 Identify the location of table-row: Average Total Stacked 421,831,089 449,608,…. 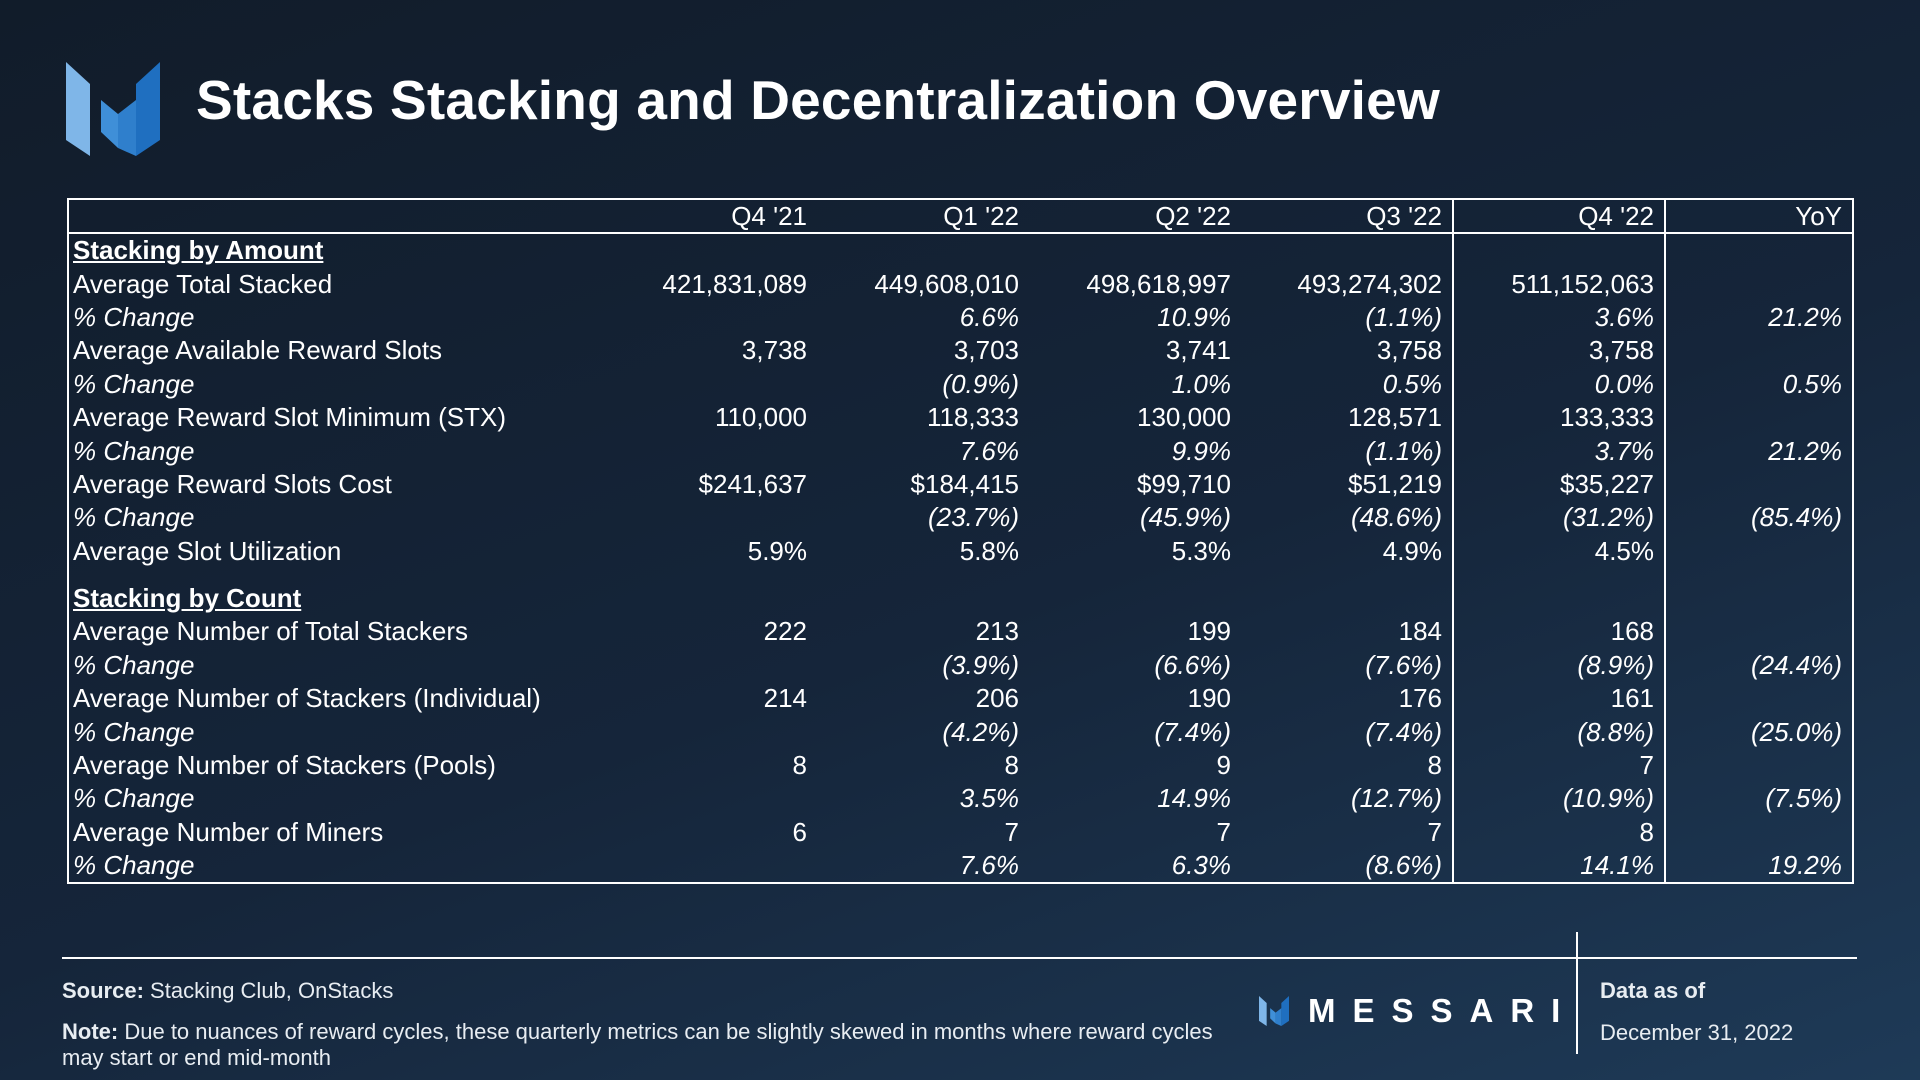
(960, 284).